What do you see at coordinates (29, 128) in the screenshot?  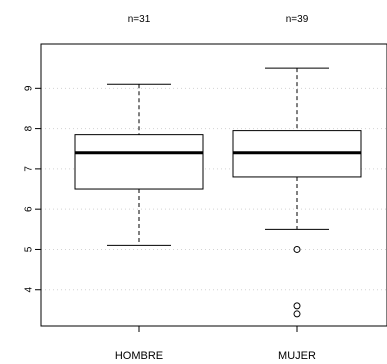 I see `y-tick-label: 8` at bounding box center [29, 128].